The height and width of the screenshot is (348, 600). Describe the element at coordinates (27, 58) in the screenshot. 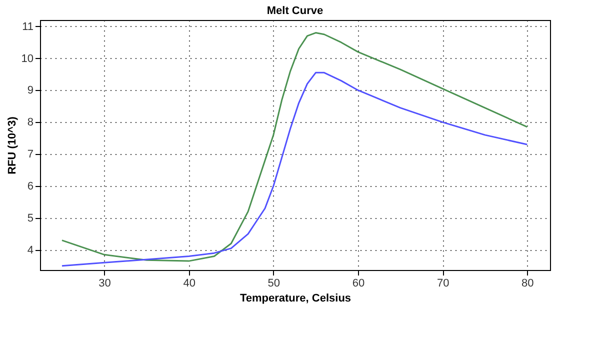

I see `y-tick-label: 10` at that location.